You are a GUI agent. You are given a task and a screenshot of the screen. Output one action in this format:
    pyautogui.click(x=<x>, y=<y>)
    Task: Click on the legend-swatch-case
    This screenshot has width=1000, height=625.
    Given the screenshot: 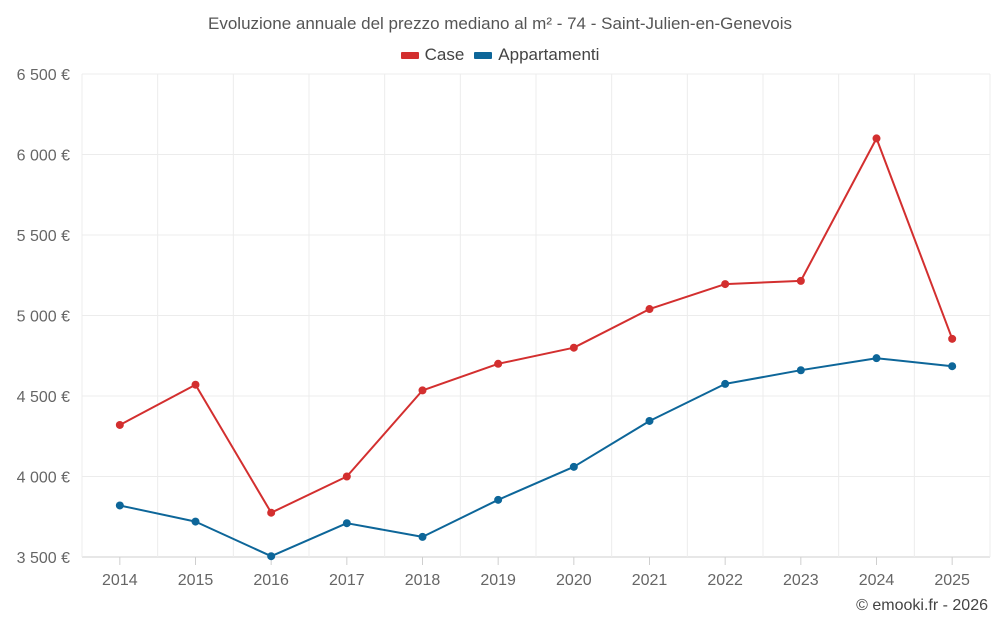 What is the action you would take?
    pyautogui.click(x=409, y=55)
    